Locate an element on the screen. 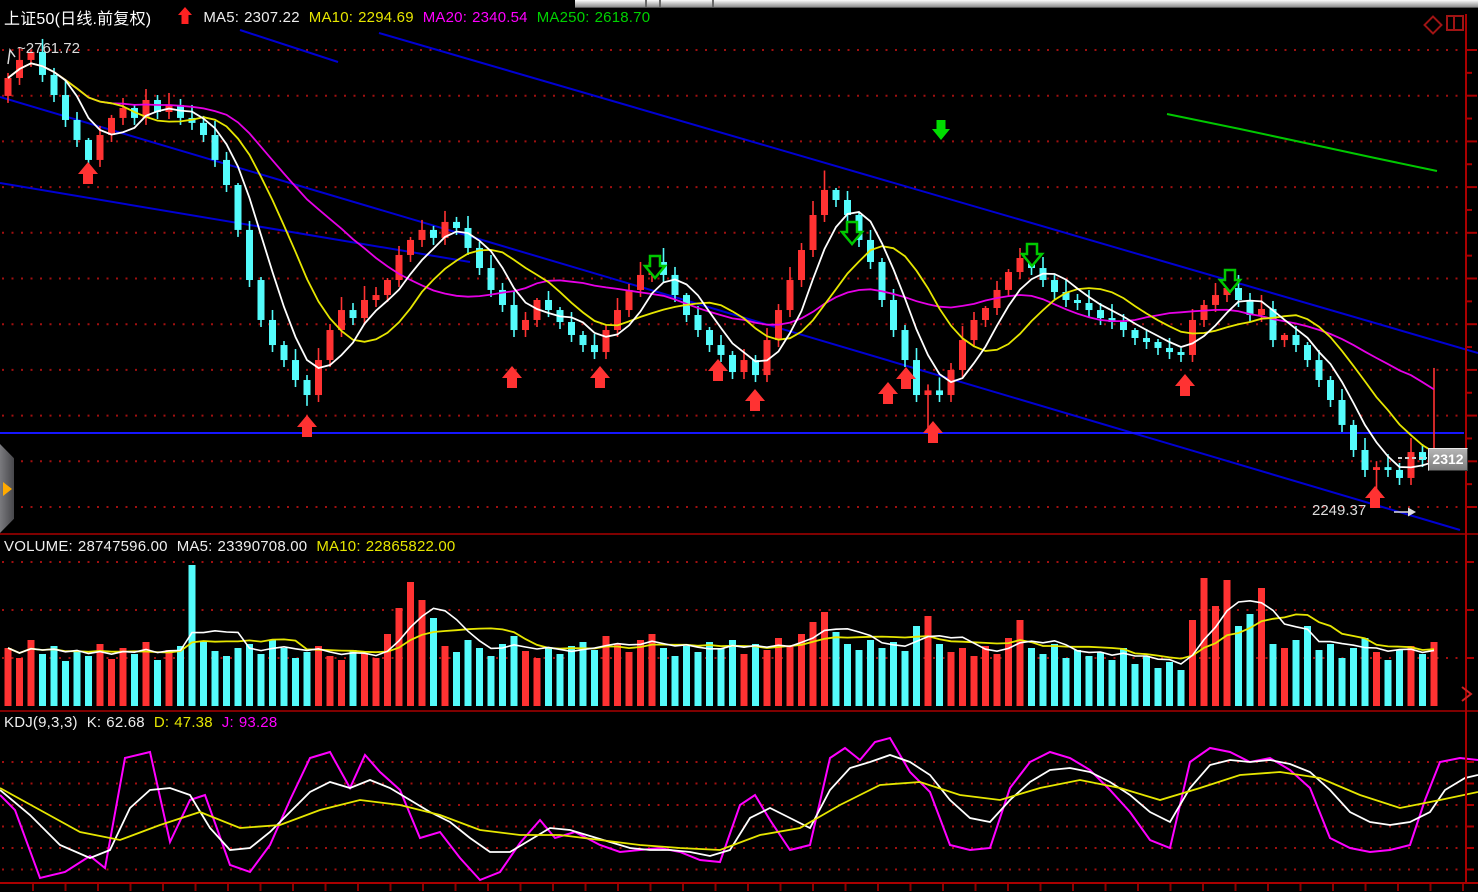 Image resolution: width=1478 pixels, height=892 pixels. kdj-d-line is located at coordinates (739, 811).